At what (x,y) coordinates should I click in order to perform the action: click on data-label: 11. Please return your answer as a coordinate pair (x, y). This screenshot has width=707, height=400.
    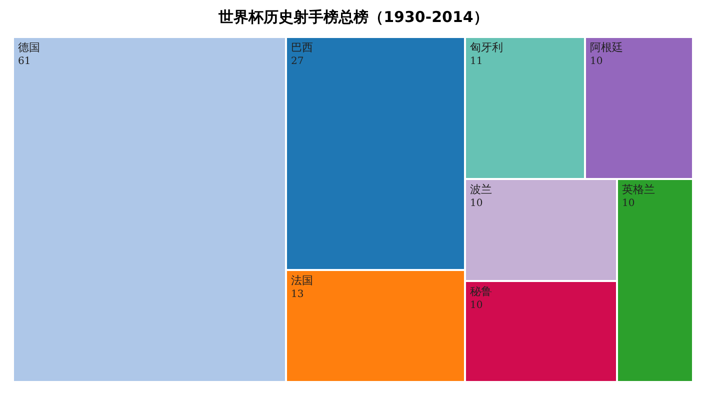
    Looking at the image, I should click on (476, 61).